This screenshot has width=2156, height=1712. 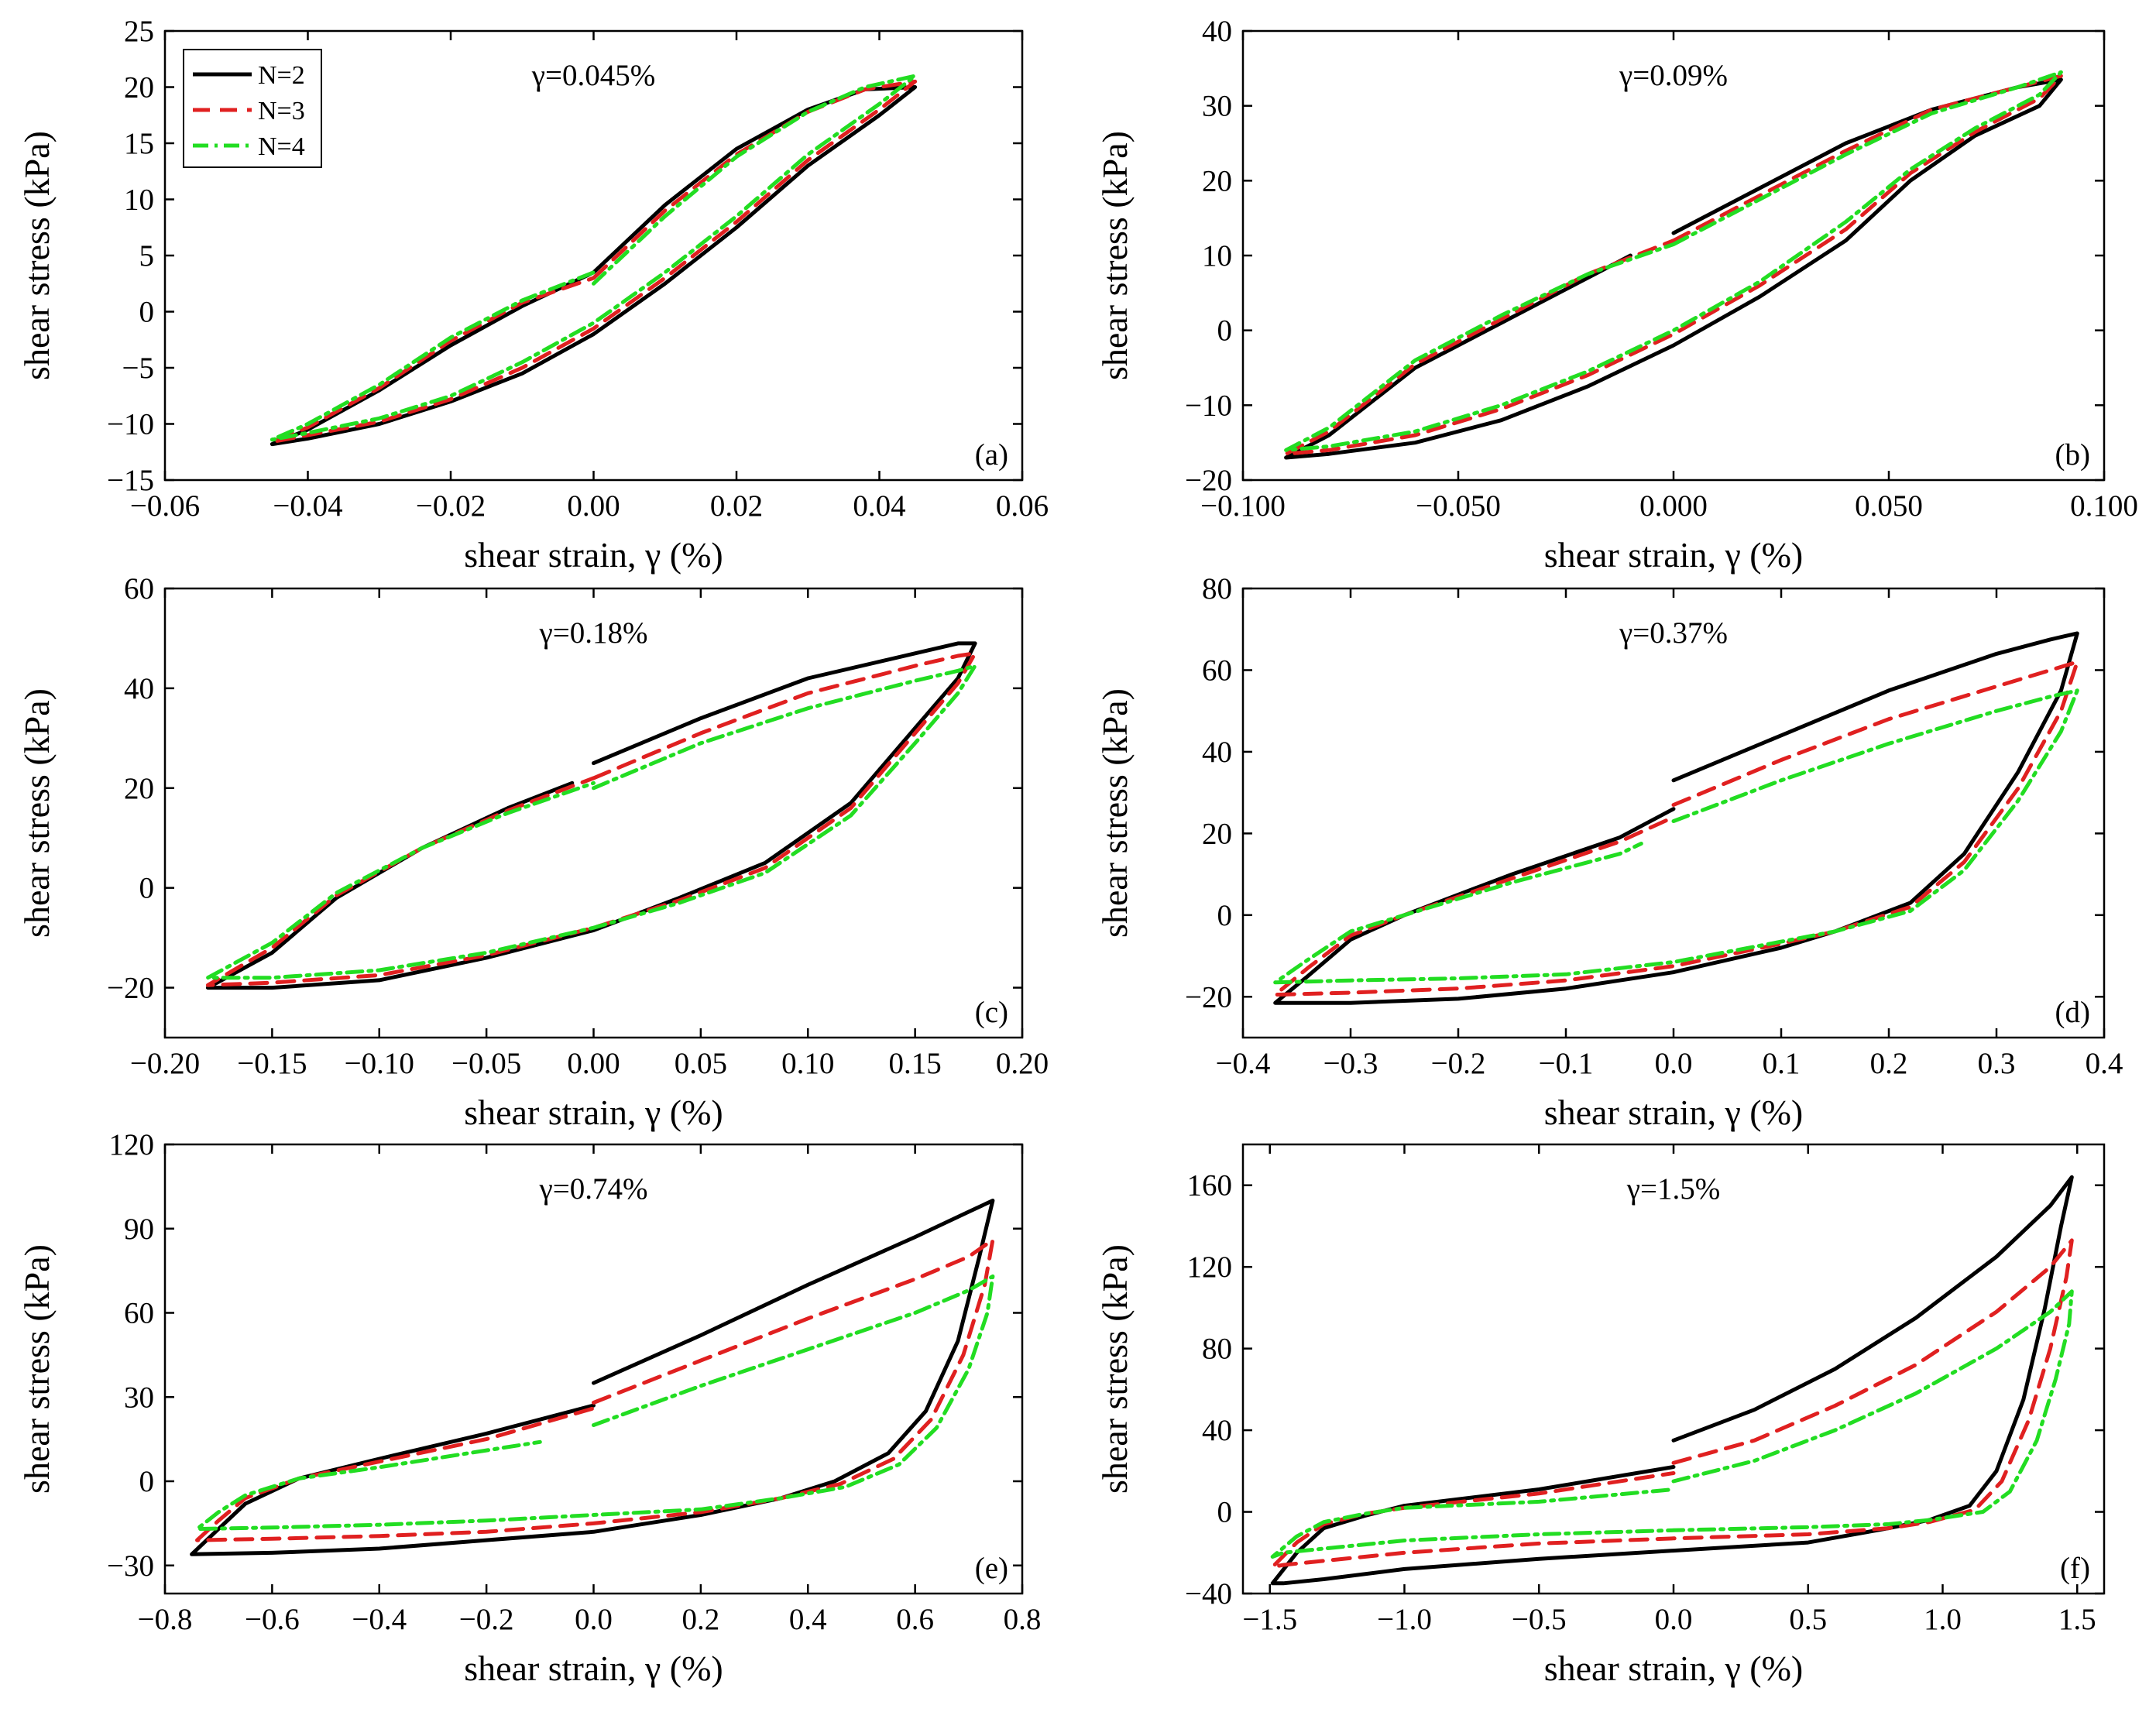 I want to click on x-tick-label: 0.050, so click(x=1889, y=506).